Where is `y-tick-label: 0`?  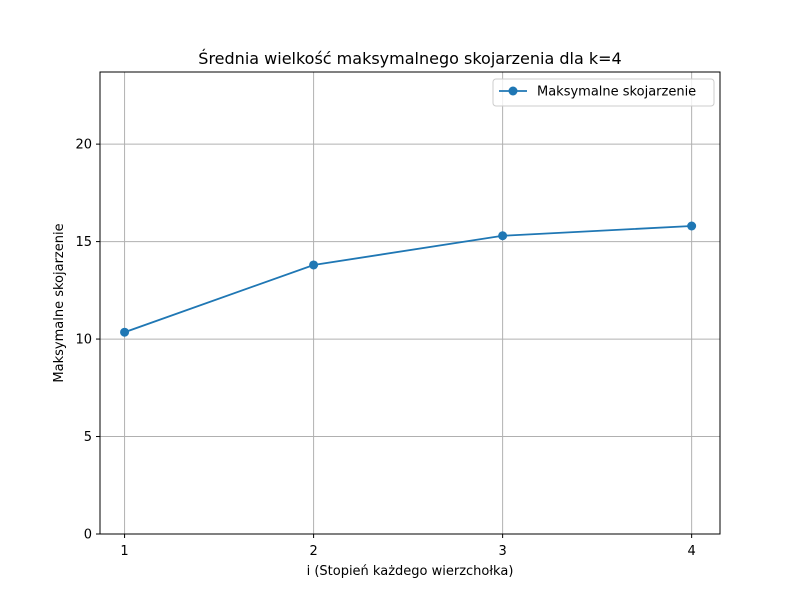
y-tick-label: 0 is located at coordinates (88, 535).